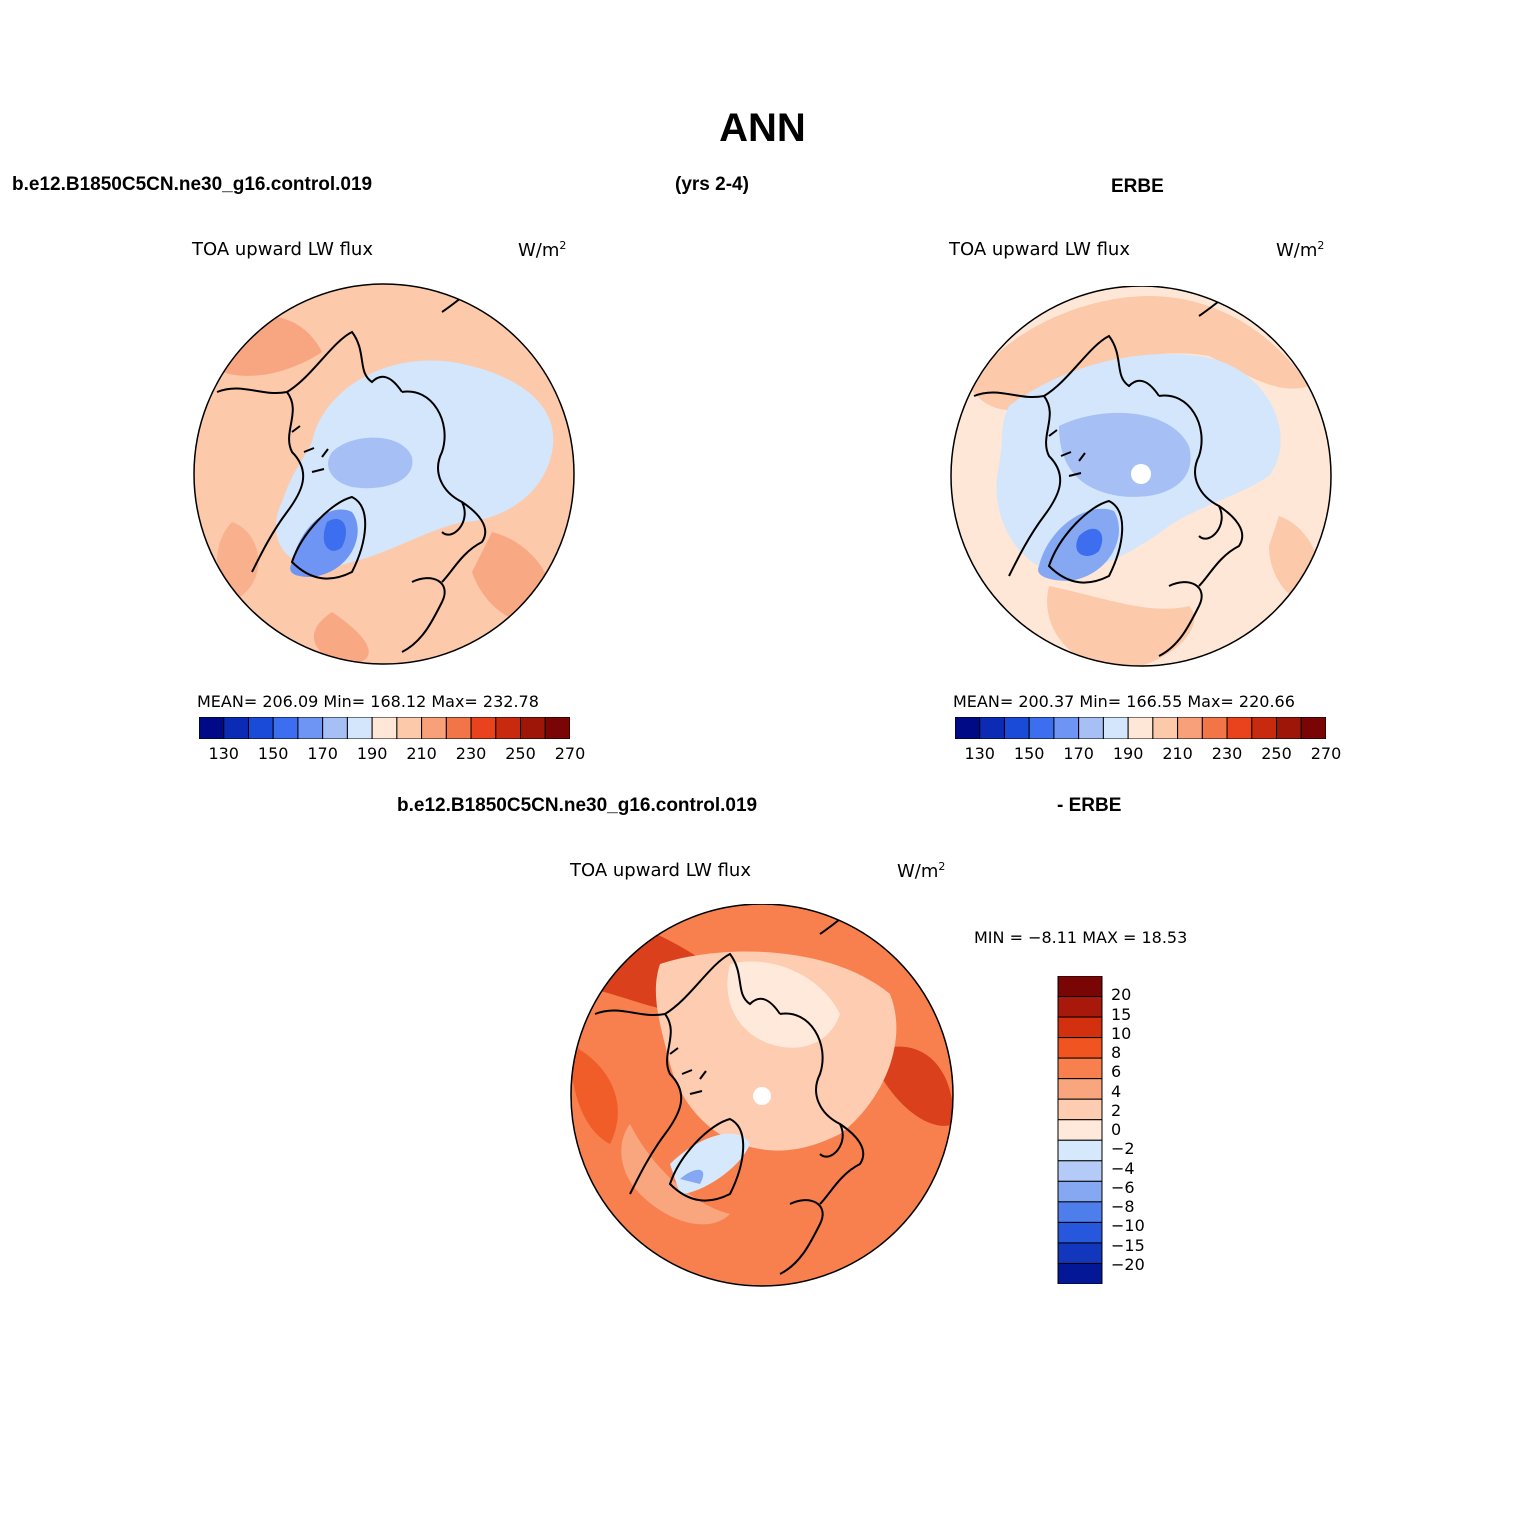 The width and height of the screenshot is (1525, 1525). What do you see at coordinates (577, 805) in the screenshot?
I see `diff-case-label: b.e12.B1850C5CN.ne30_g16.control.019` at bounding box center [577, 805].